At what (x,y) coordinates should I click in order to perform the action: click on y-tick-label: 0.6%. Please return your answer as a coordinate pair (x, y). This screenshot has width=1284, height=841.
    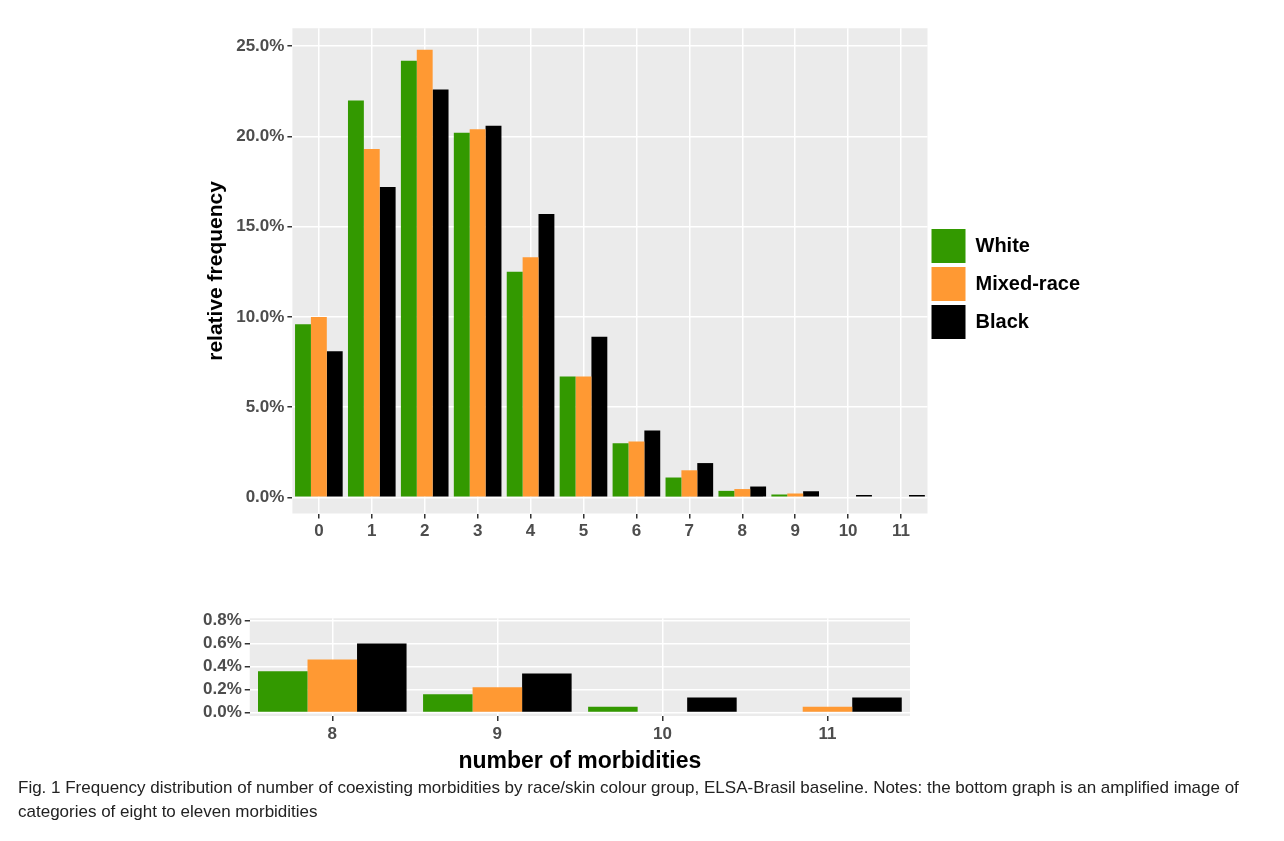
    Looking at the image, I should click on (222, 643).